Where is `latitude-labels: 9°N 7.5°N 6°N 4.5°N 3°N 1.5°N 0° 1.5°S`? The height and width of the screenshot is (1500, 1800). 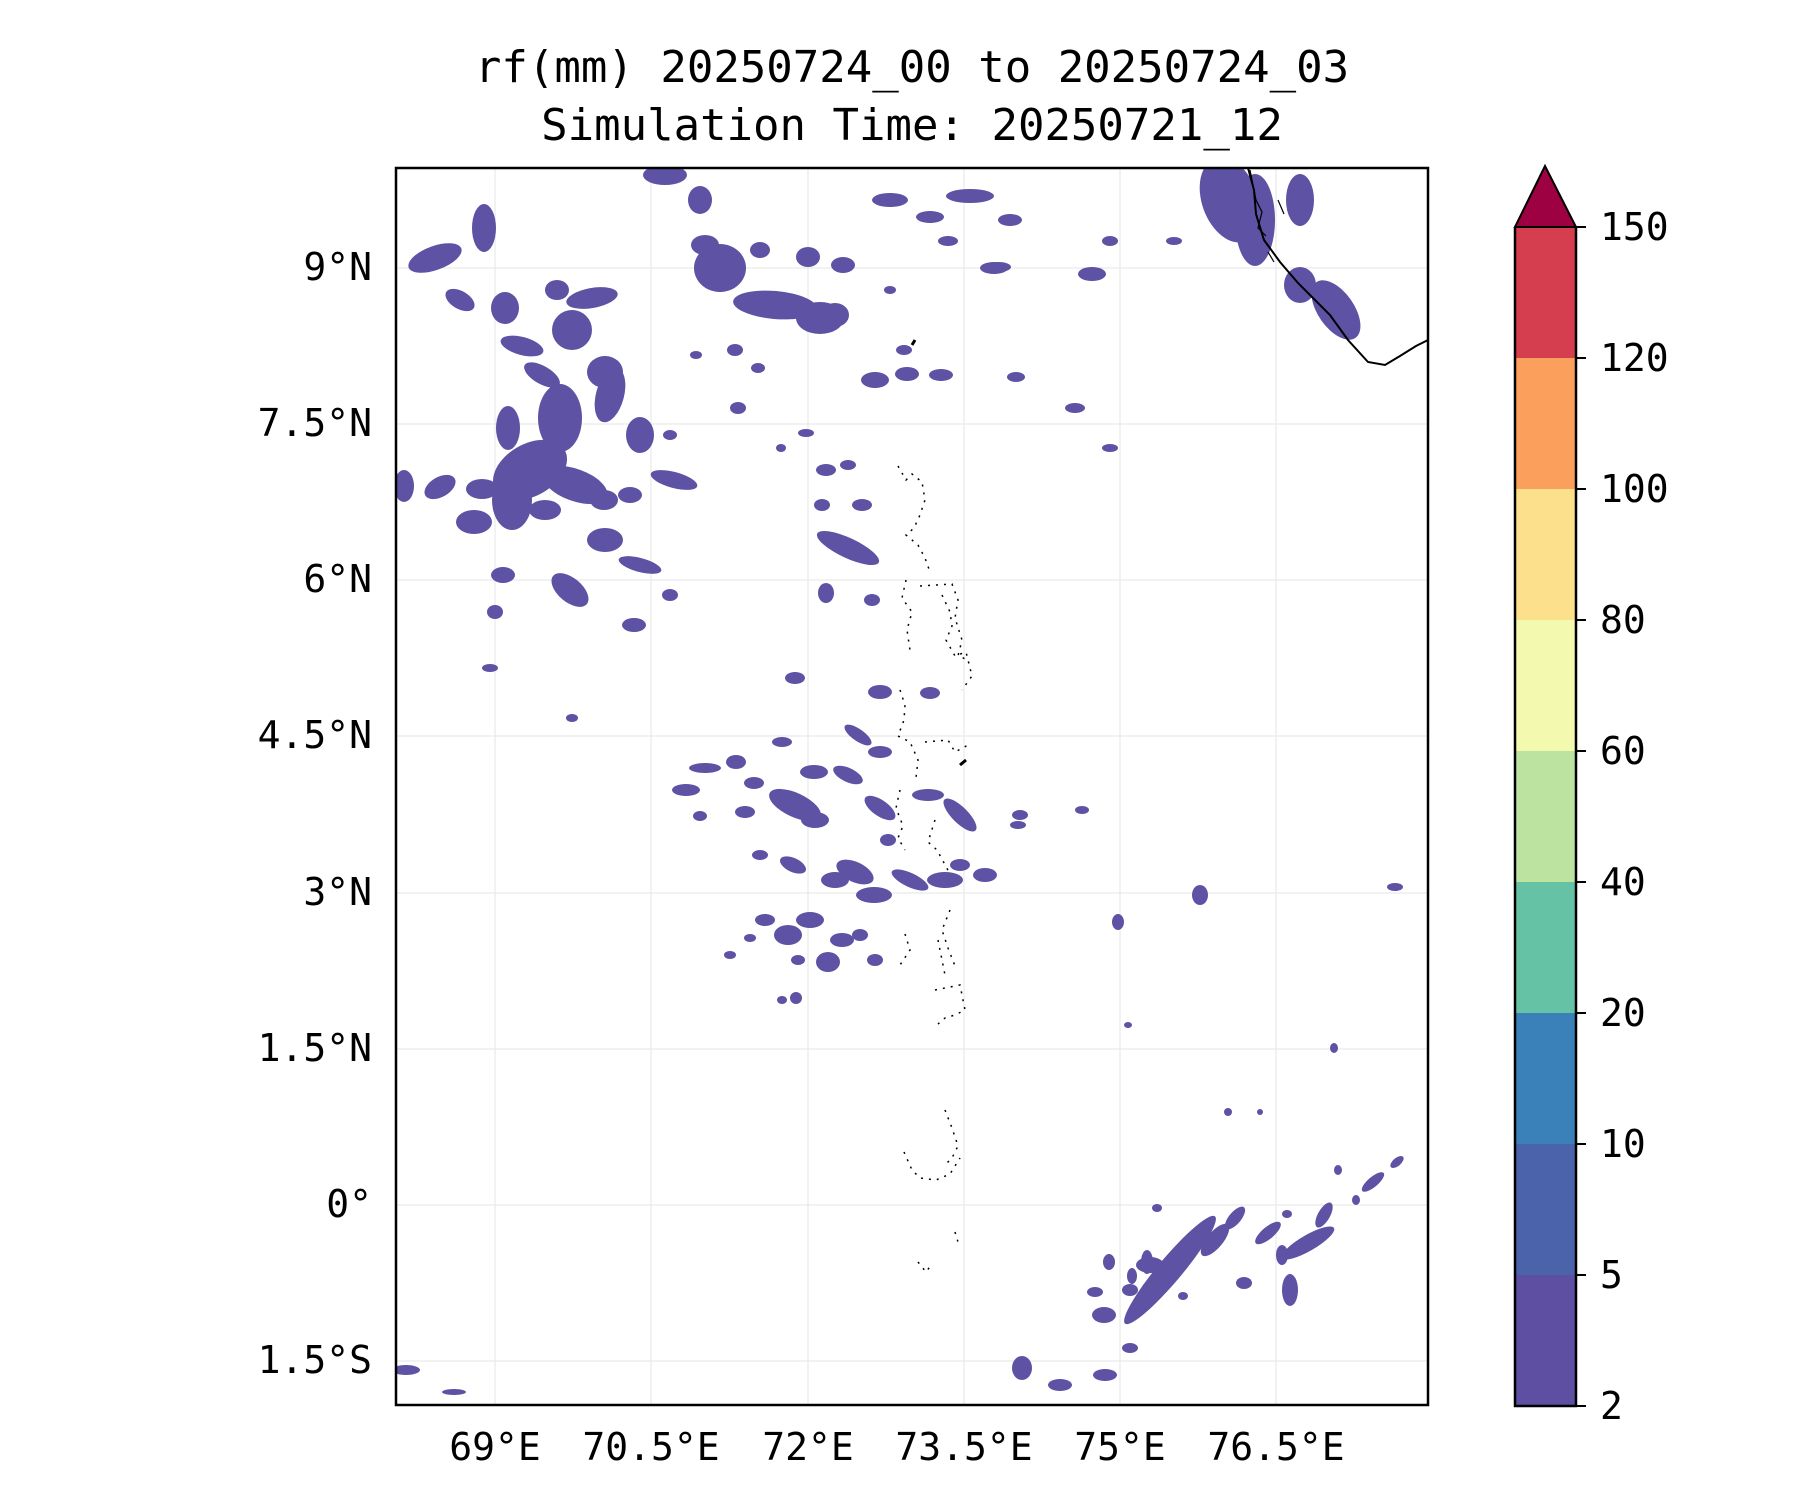 latitude-labels: 9°N 7.5°N 6°N 4.5°N 3°N 1.5°N 0° 1.5°S is located at coordinates (315, 813).